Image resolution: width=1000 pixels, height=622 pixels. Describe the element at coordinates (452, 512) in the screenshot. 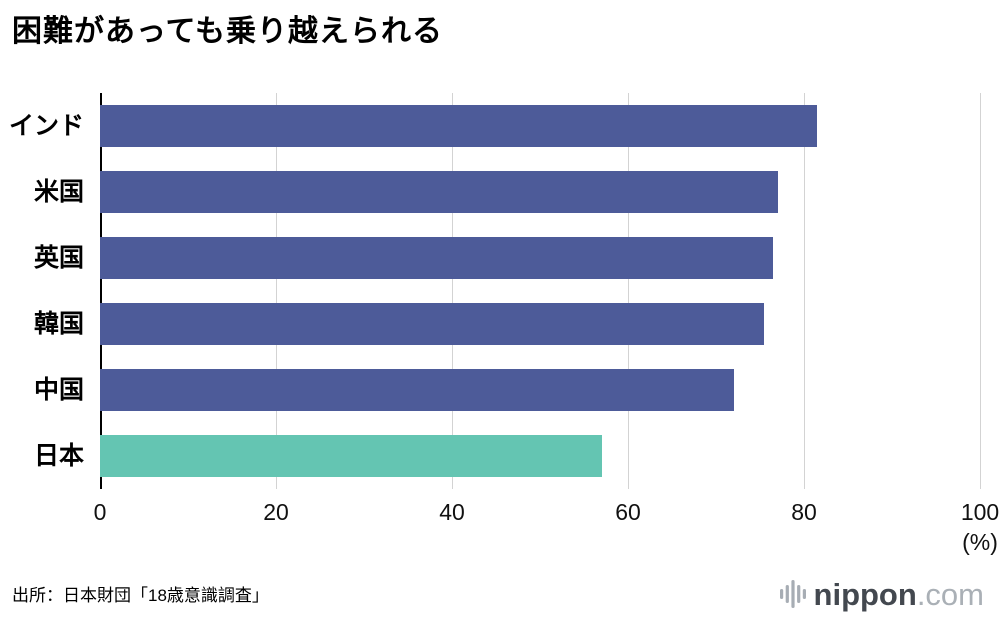

I see `x-axis-tick-label: 40` at that location.